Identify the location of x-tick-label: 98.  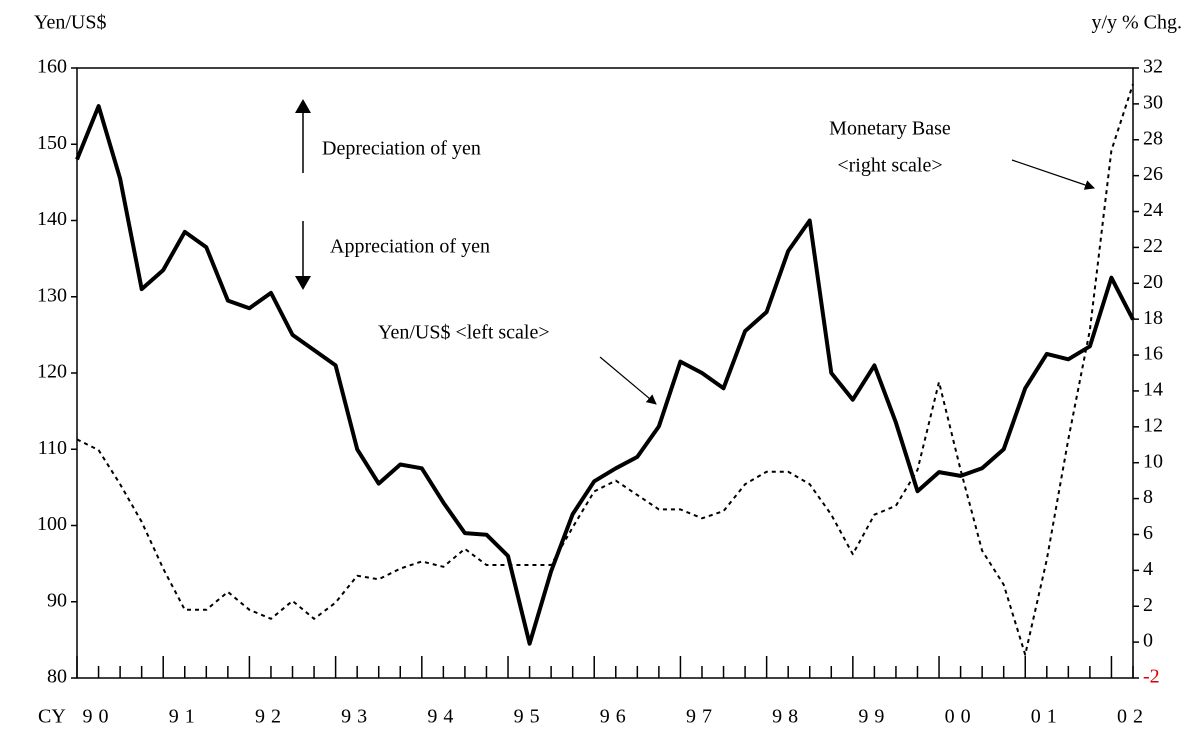
(788, 717).